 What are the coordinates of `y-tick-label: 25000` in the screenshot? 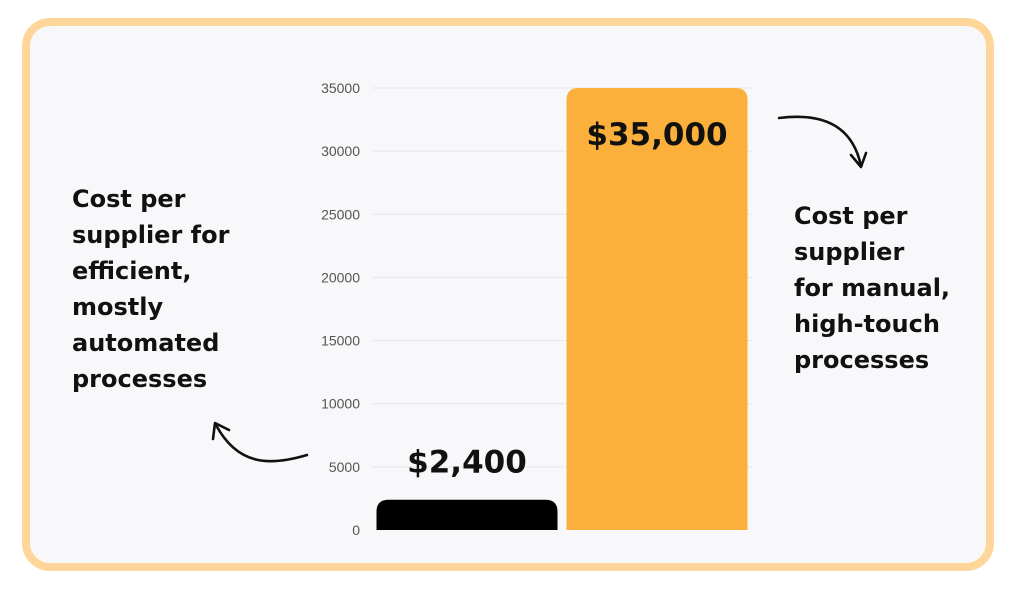 It's located at (340, 214).